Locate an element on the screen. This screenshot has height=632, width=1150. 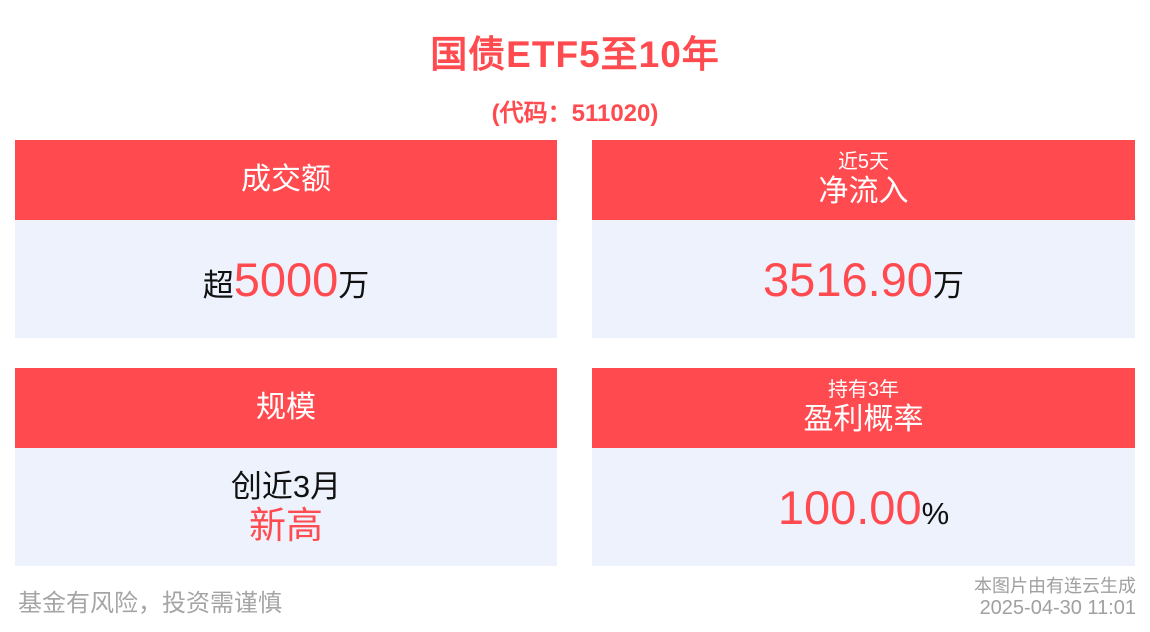
card-turnover-value: 超 5000 万 is located at coordinates (286, 279).